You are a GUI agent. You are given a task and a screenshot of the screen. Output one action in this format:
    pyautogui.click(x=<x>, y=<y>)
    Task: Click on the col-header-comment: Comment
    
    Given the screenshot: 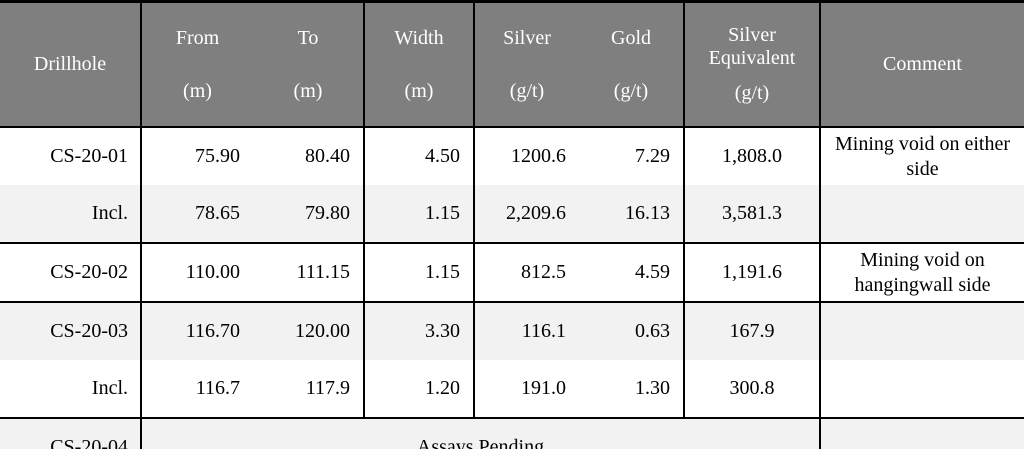 What is the action you would take?
    pyautogui.click(x=921, y=64)
    